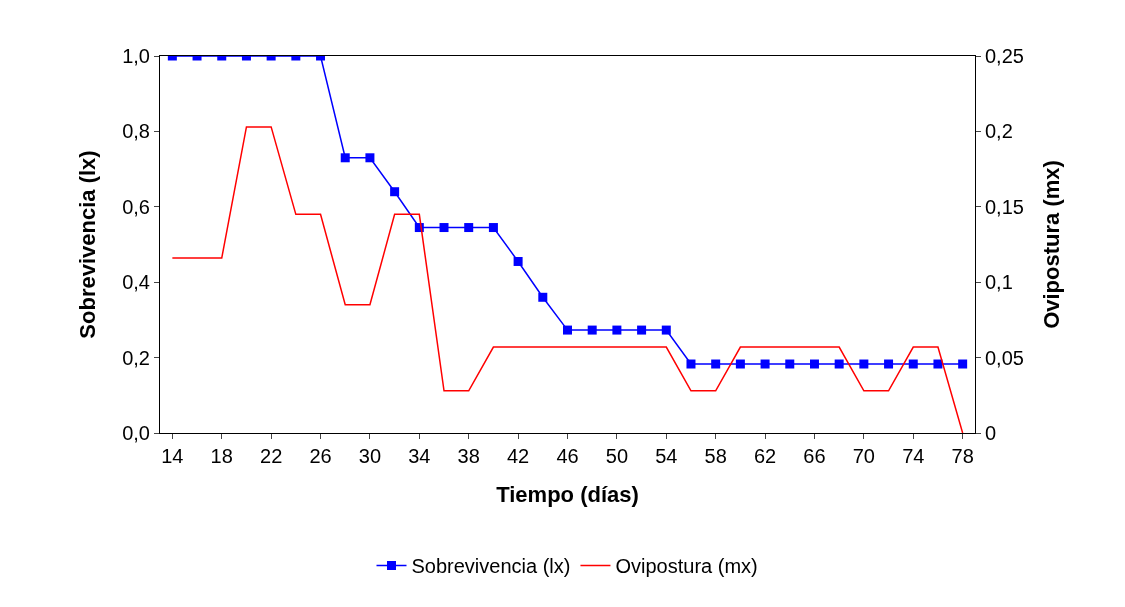 Image resolution: width=1125 pixels, height=607 pixels. I want to click on x-tick-label: 50, so click(617, 456).